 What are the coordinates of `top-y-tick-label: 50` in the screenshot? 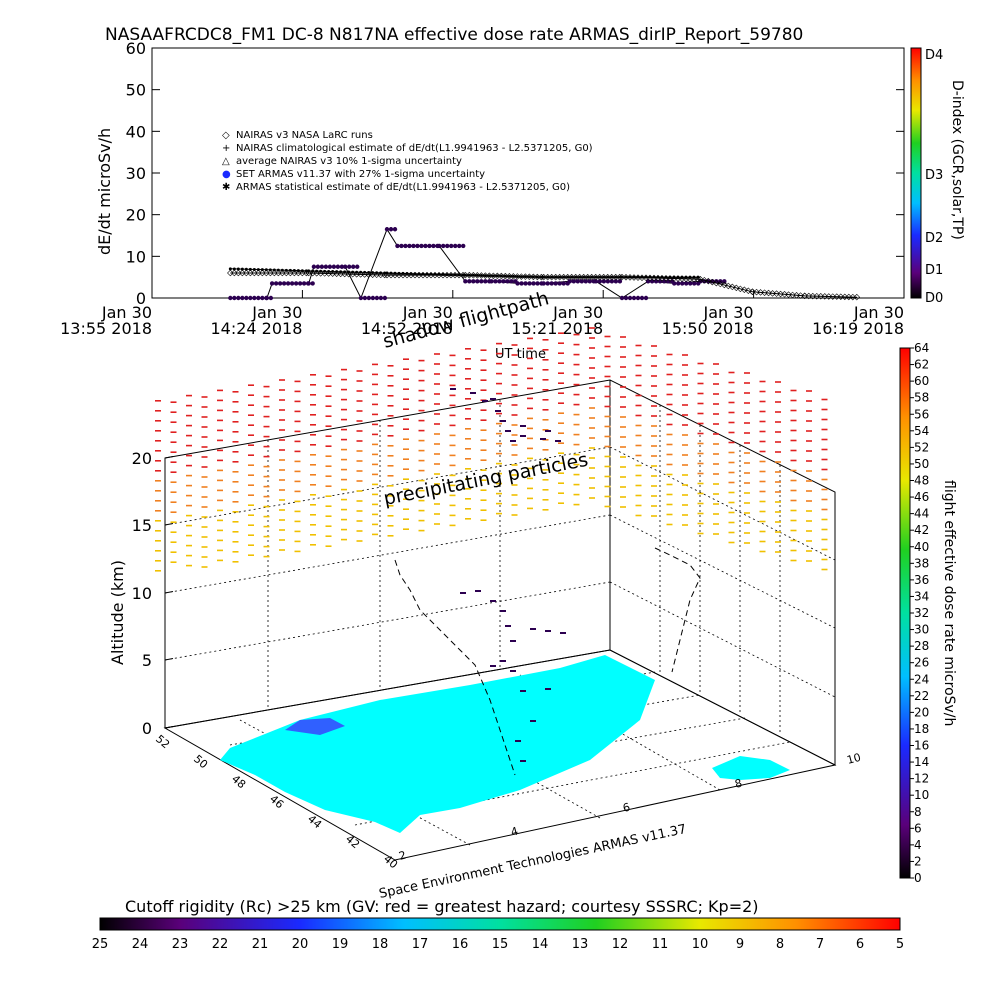 It's located at (136, 90).